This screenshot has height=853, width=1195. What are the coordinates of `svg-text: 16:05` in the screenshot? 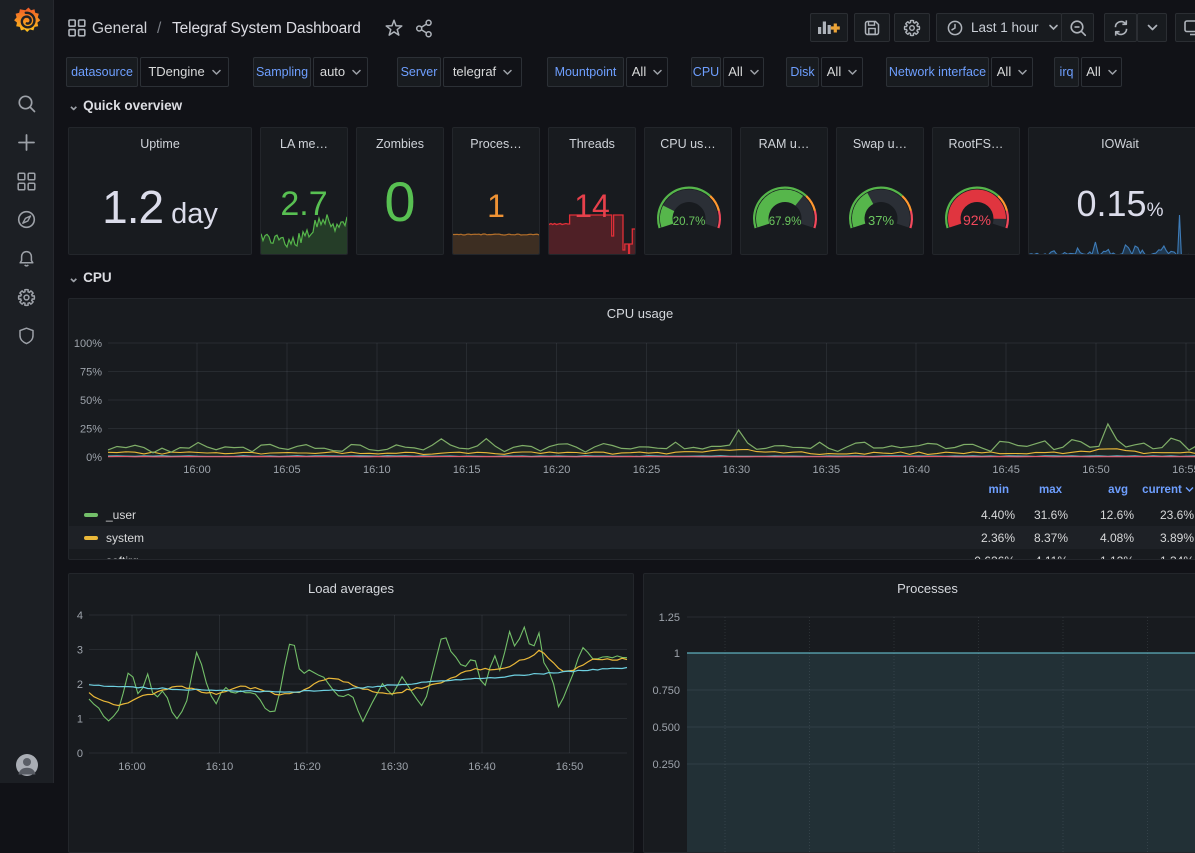 It's located at (287, 470).